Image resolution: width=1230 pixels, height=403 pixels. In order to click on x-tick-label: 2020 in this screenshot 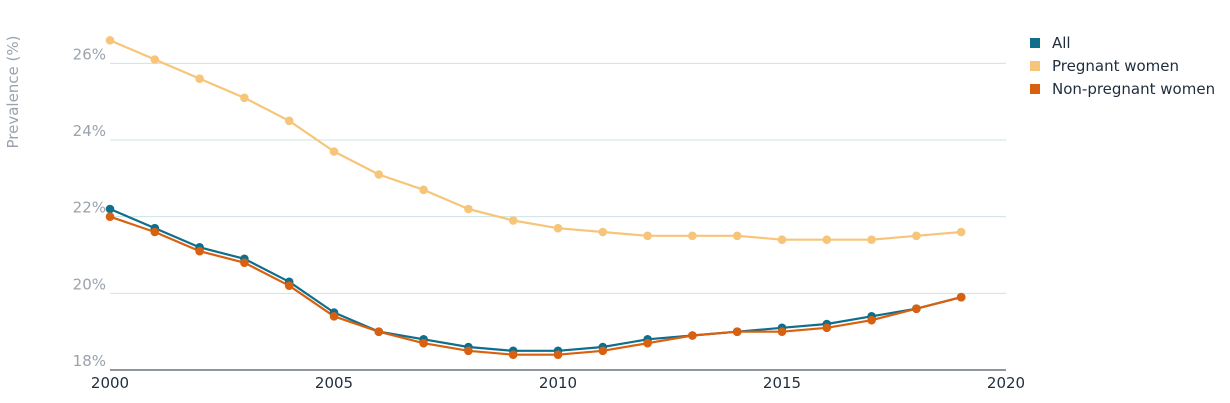, I will do `click(1006, 383)`.